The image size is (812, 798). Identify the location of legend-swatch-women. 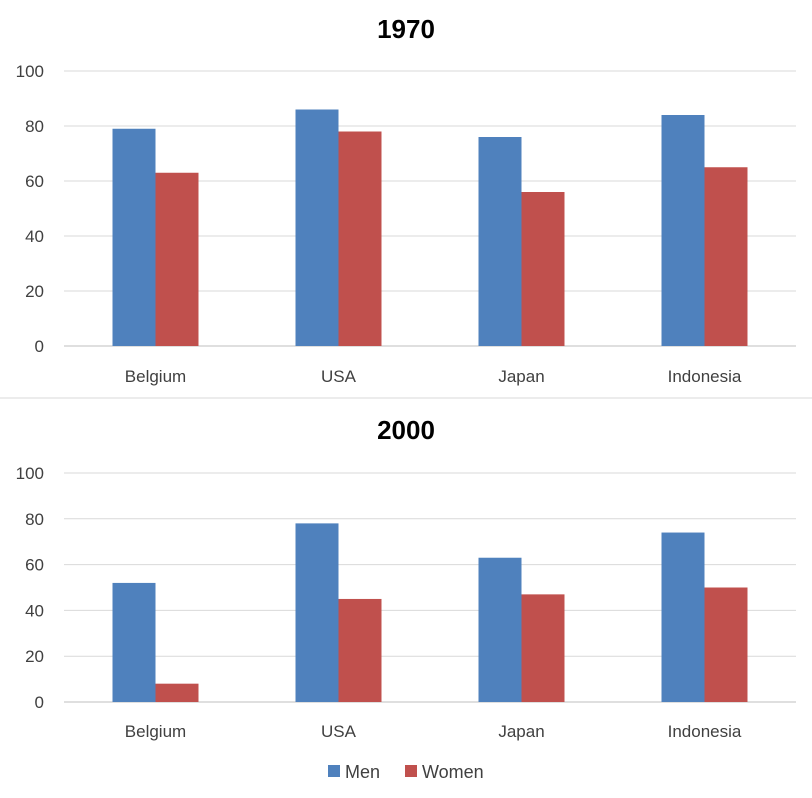
(411, 771).